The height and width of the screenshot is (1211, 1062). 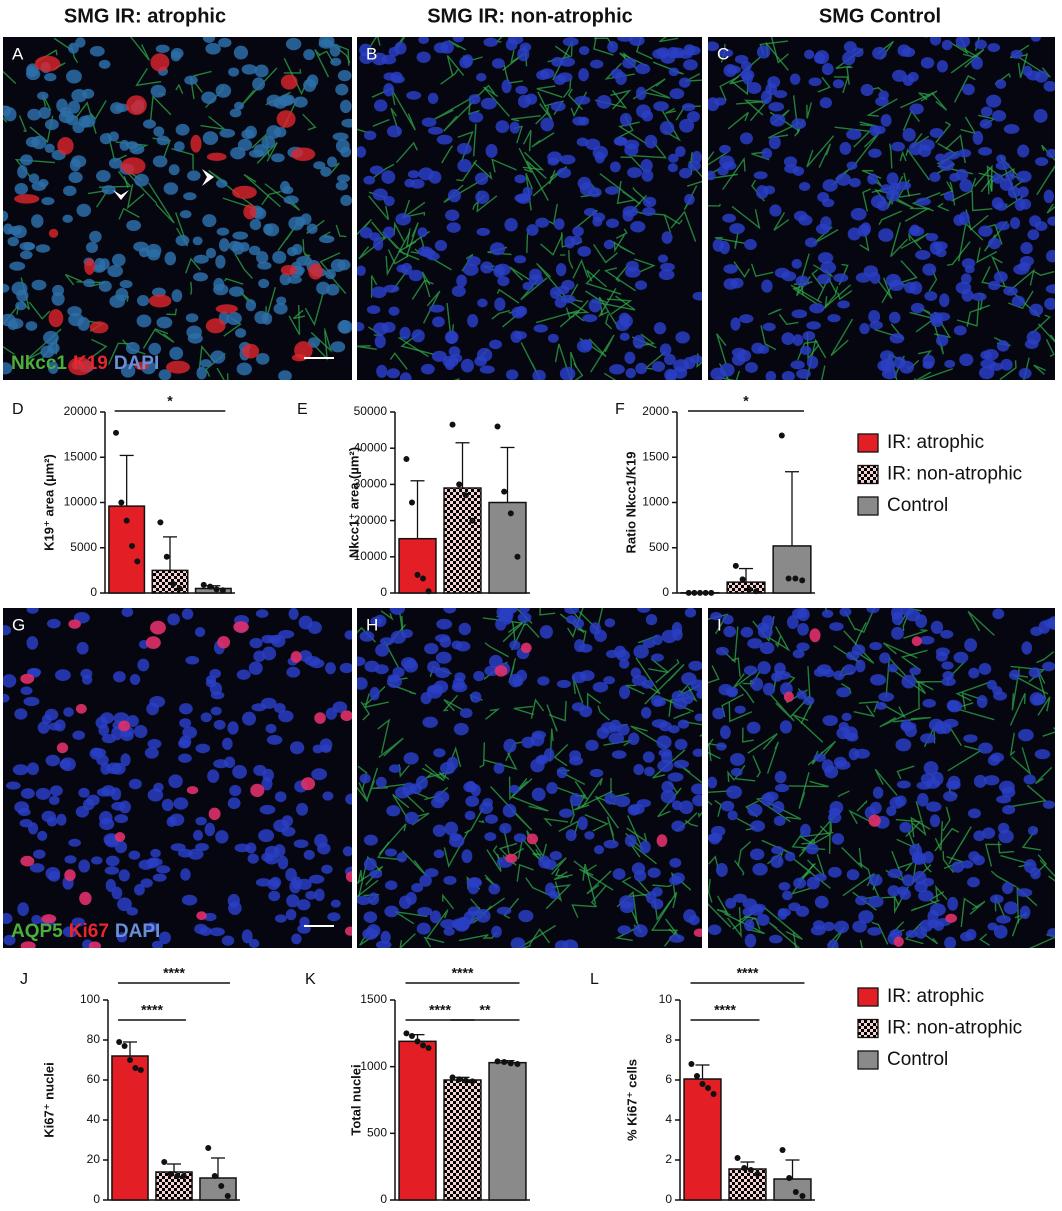 What do you see at coordinates (868, 443) in the screenshot?
I see `legend-swatch` at bounding box center [868, 443].